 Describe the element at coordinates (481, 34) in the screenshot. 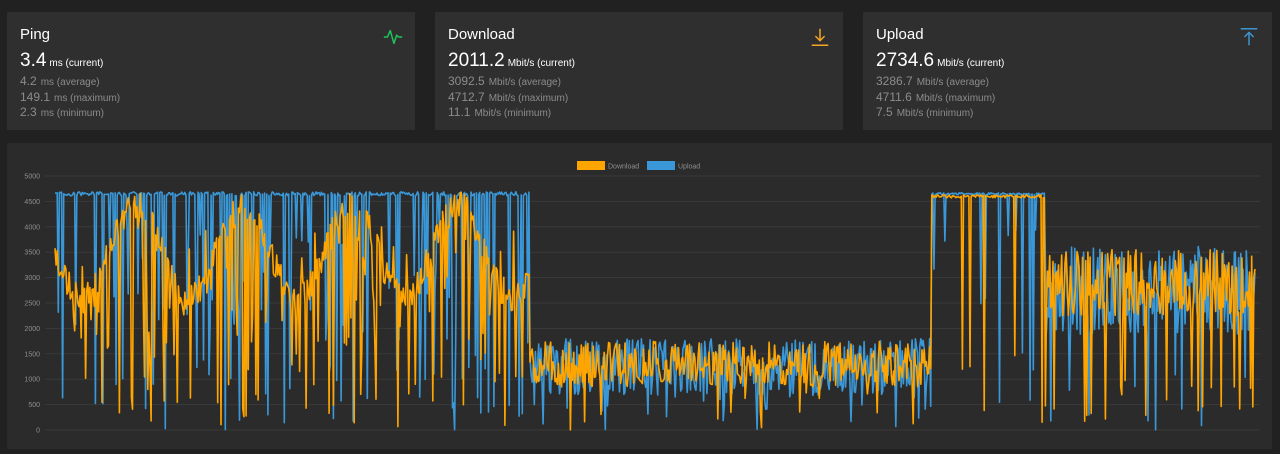

I see `card-title: Download` at that location.